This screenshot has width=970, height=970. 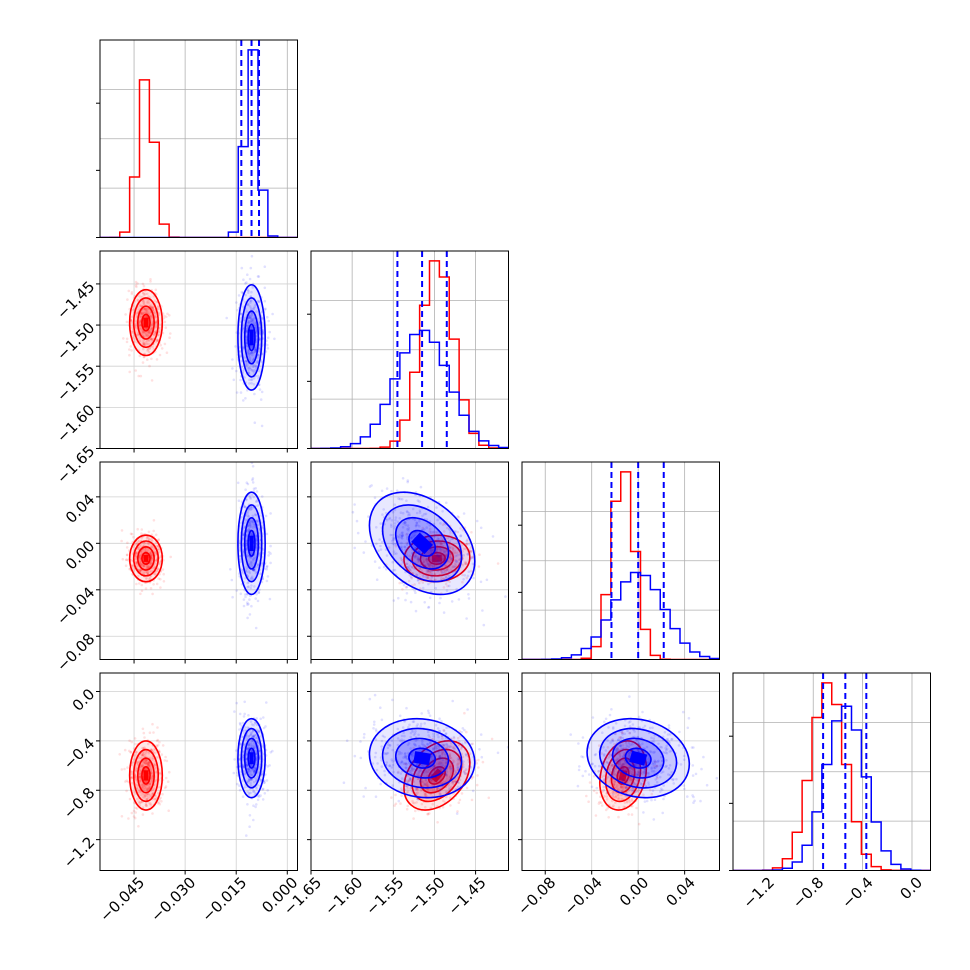 I want to click on blue-contour, so click(x=251, y=758).